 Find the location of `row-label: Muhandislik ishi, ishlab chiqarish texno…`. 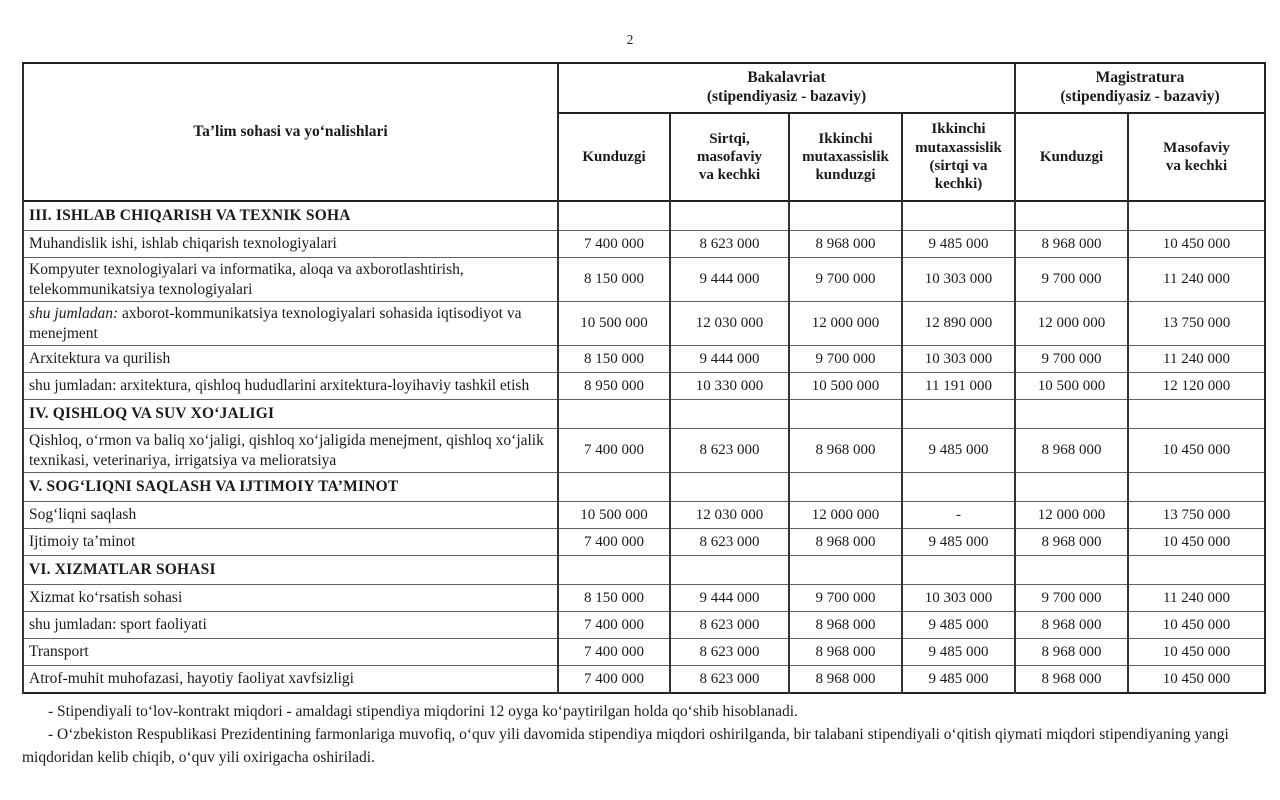

row-label: Muhandislik ishi, ishlab chiqarish texno… is located at coordinates (290, 244).